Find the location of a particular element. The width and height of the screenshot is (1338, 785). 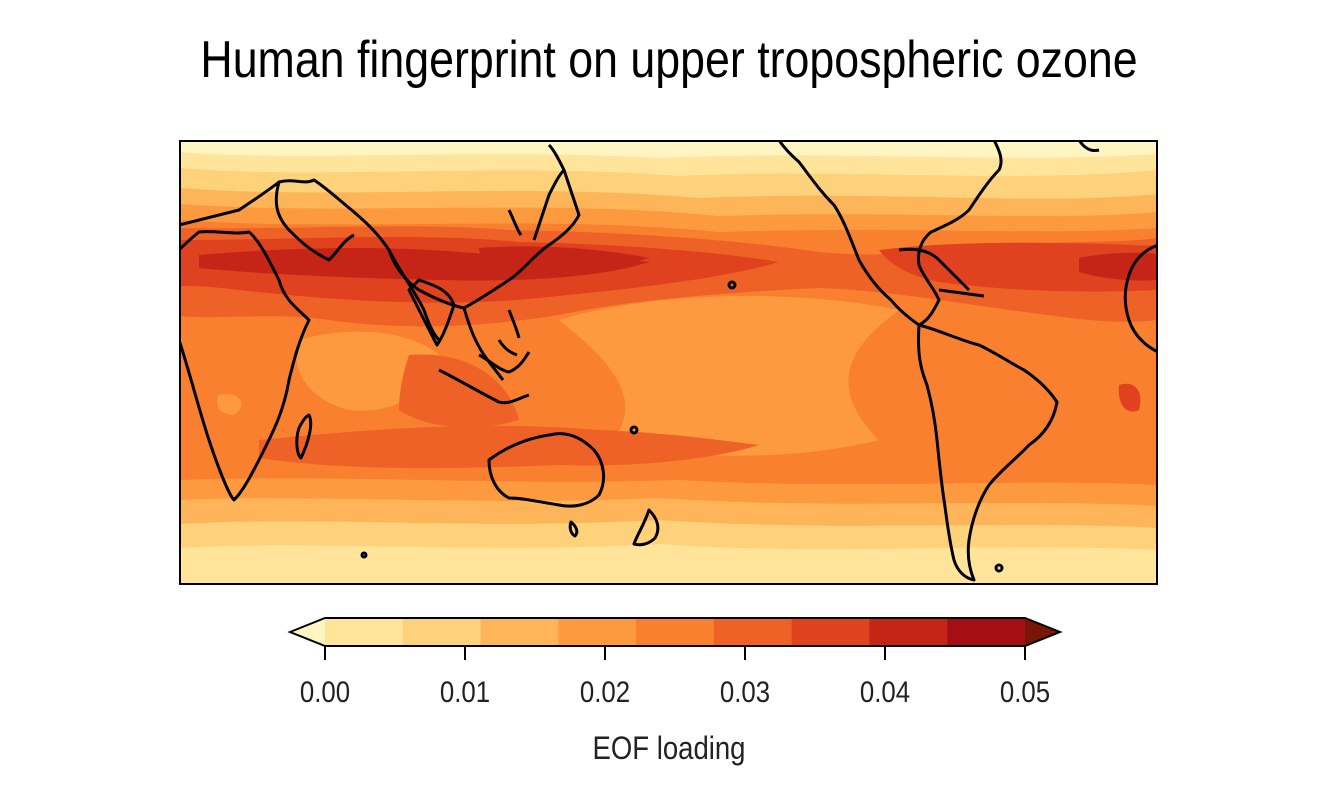

colorbar-label: EOF loading is located at coordinates (669, 748).